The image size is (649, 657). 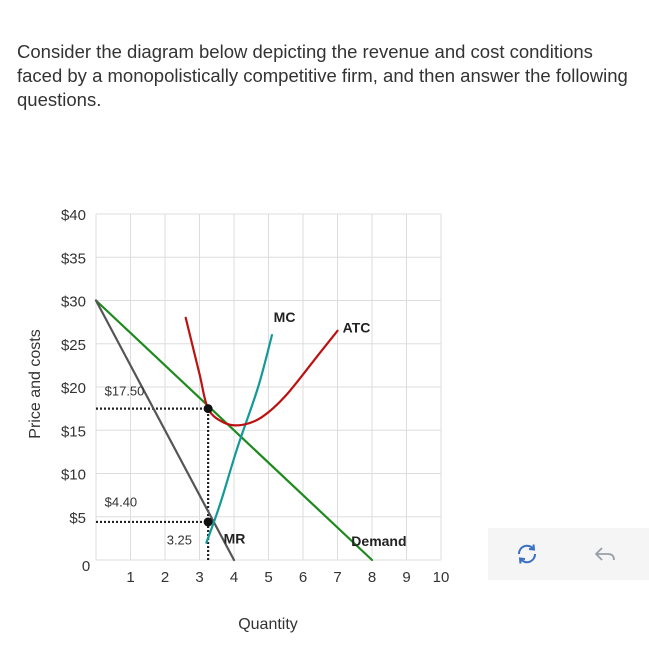 What do you see at coordinates (378, 541) in the screenshot?
I see `series-label: Demand` at bounding box center [378, 541].